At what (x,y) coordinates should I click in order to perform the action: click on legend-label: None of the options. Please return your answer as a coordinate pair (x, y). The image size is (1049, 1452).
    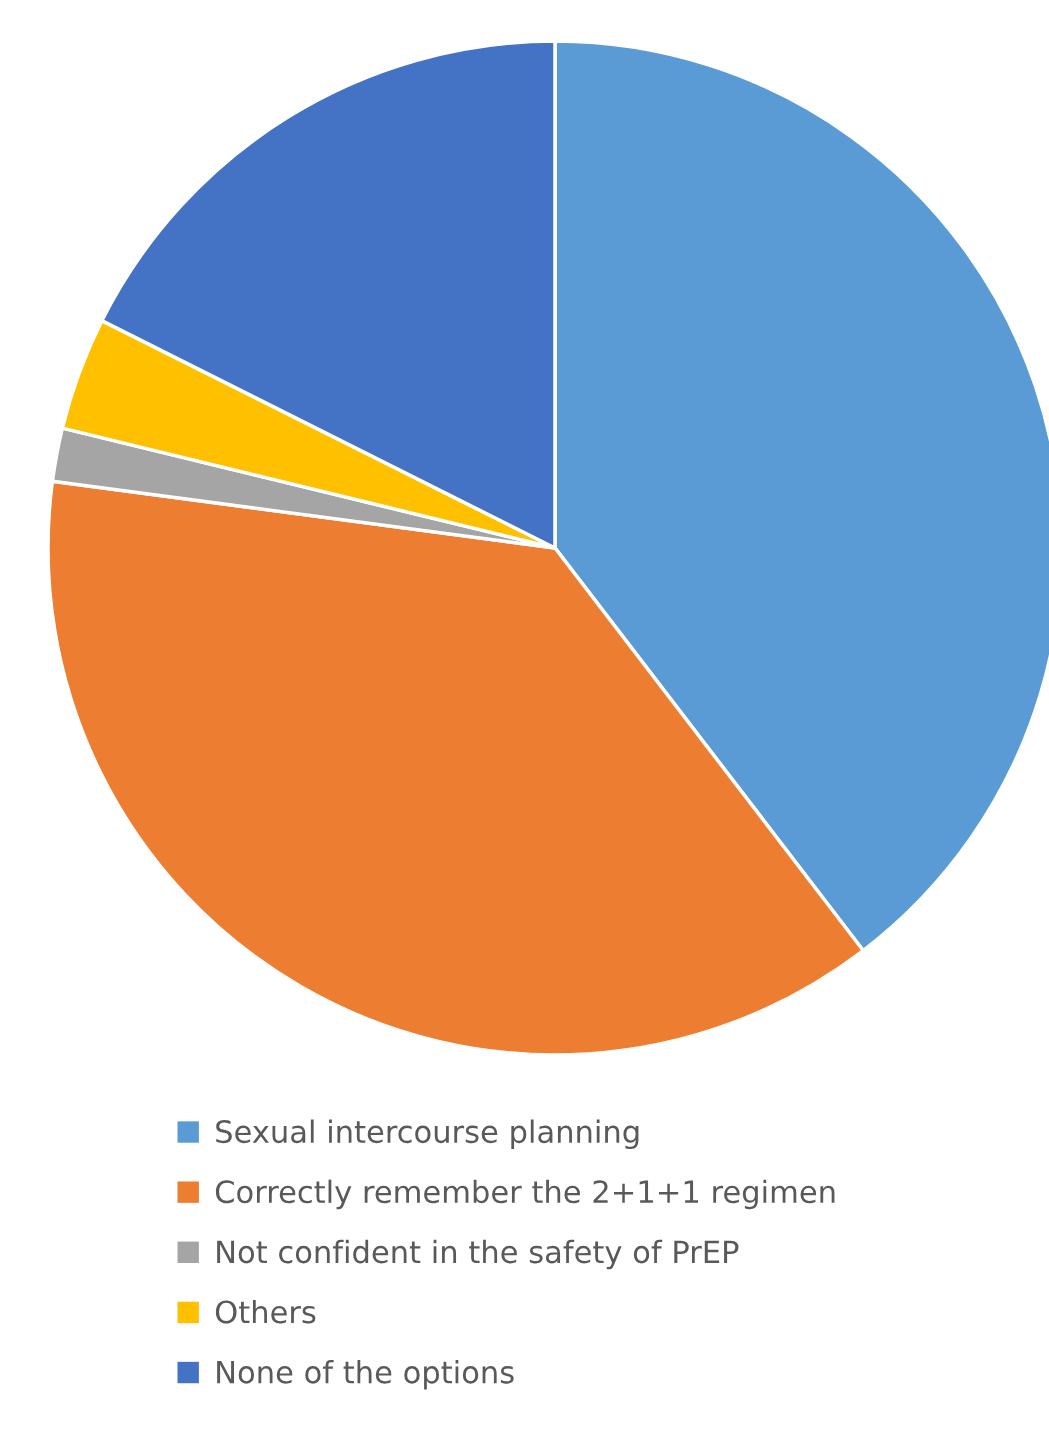
    Looking at the image, I should click on (365, 1375).